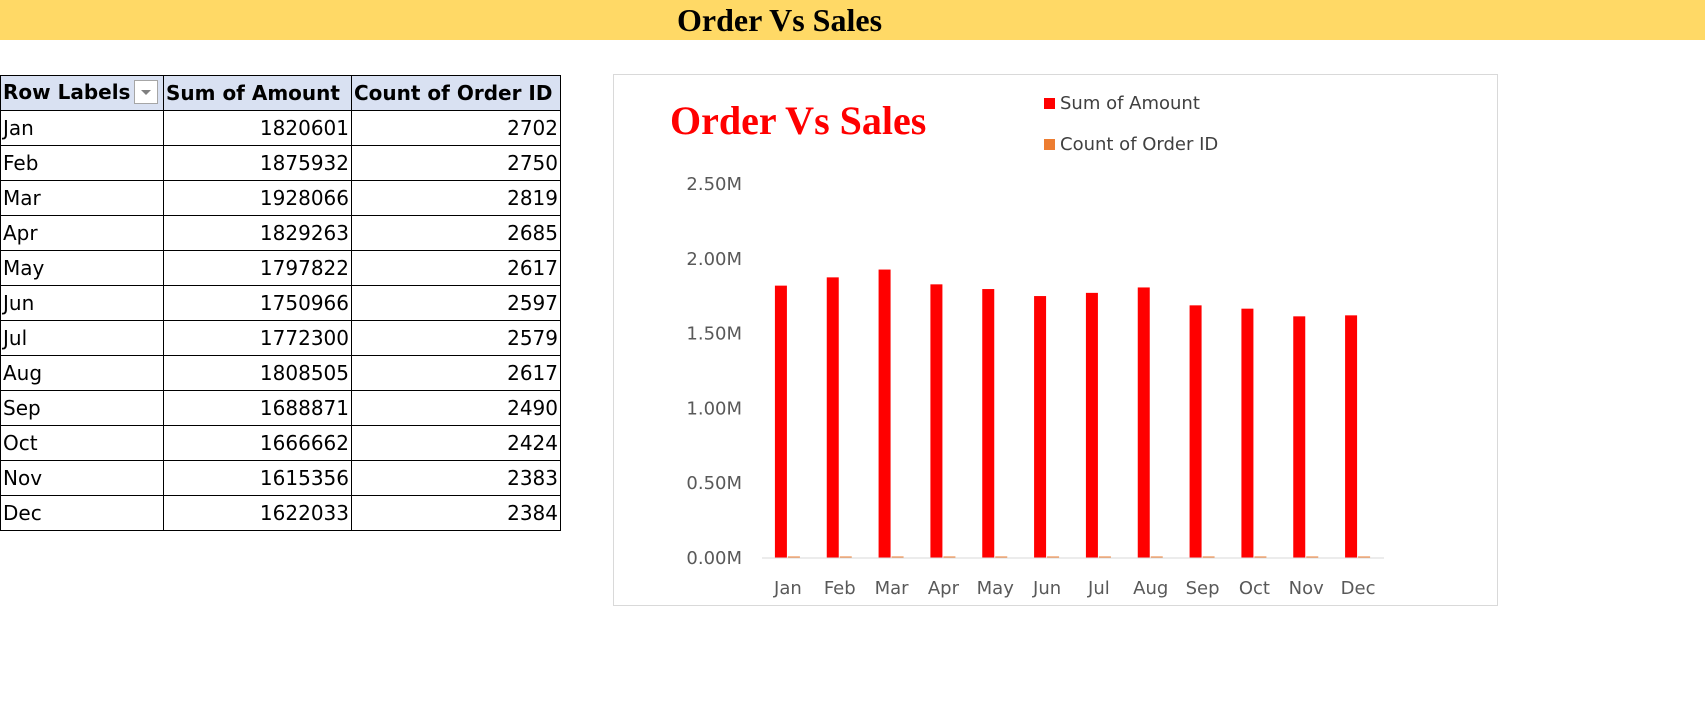 The height and width of the screenshot is (717, 1705). I want to click on sum-of-amount-cell: 1688871, so click(257, 408).